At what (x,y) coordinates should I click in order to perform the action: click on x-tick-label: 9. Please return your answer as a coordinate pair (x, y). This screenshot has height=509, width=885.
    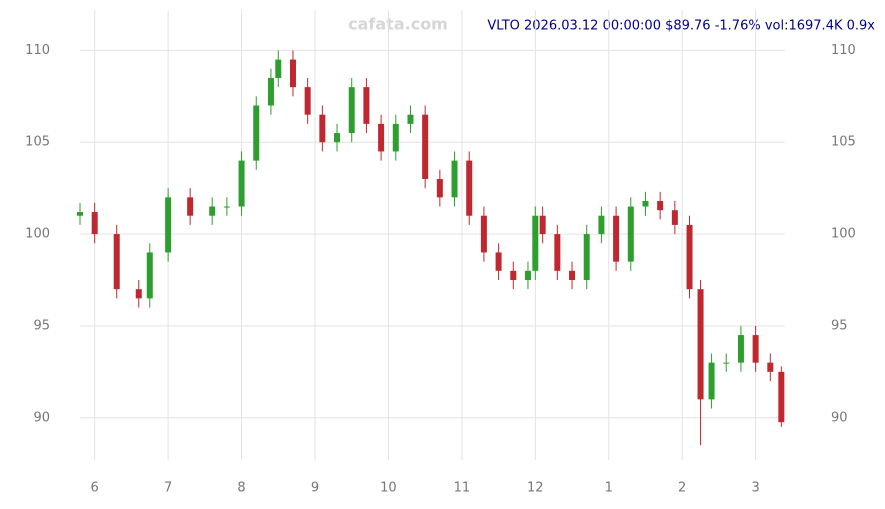
    Looking at the image, I should click on (315, 488).